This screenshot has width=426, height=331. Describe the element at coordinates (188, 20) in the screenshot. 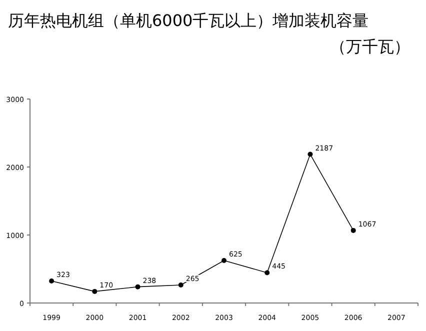

I see `chart-title: 历年热电机组（单机6000千瓦以上）增加装机容量` at that location.